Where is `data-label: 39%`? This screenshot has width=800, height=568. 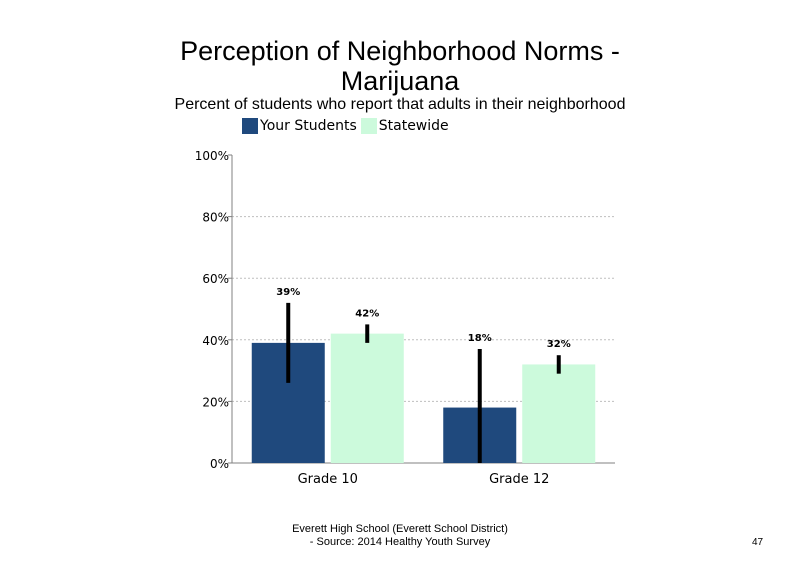 data-label: 39% is located at coordinates (288, 292).